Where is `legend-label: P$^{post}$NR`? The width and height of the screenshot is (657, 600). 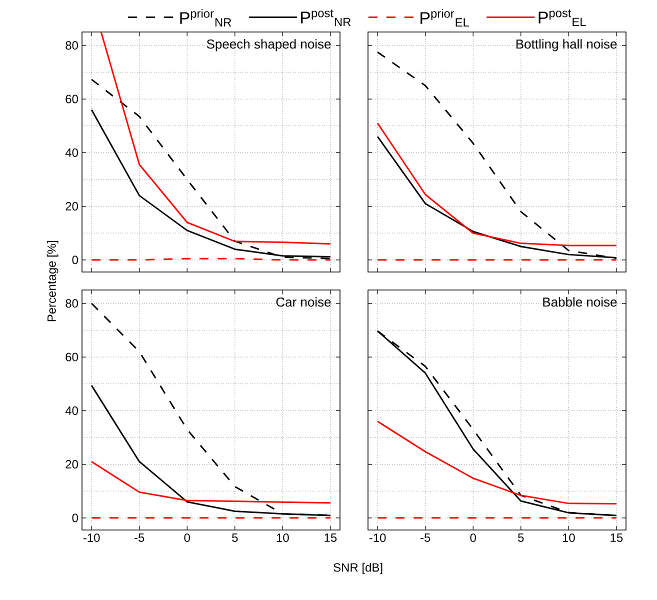 legend-label: P$^{post}$NR is located at coordinates (326, 17).